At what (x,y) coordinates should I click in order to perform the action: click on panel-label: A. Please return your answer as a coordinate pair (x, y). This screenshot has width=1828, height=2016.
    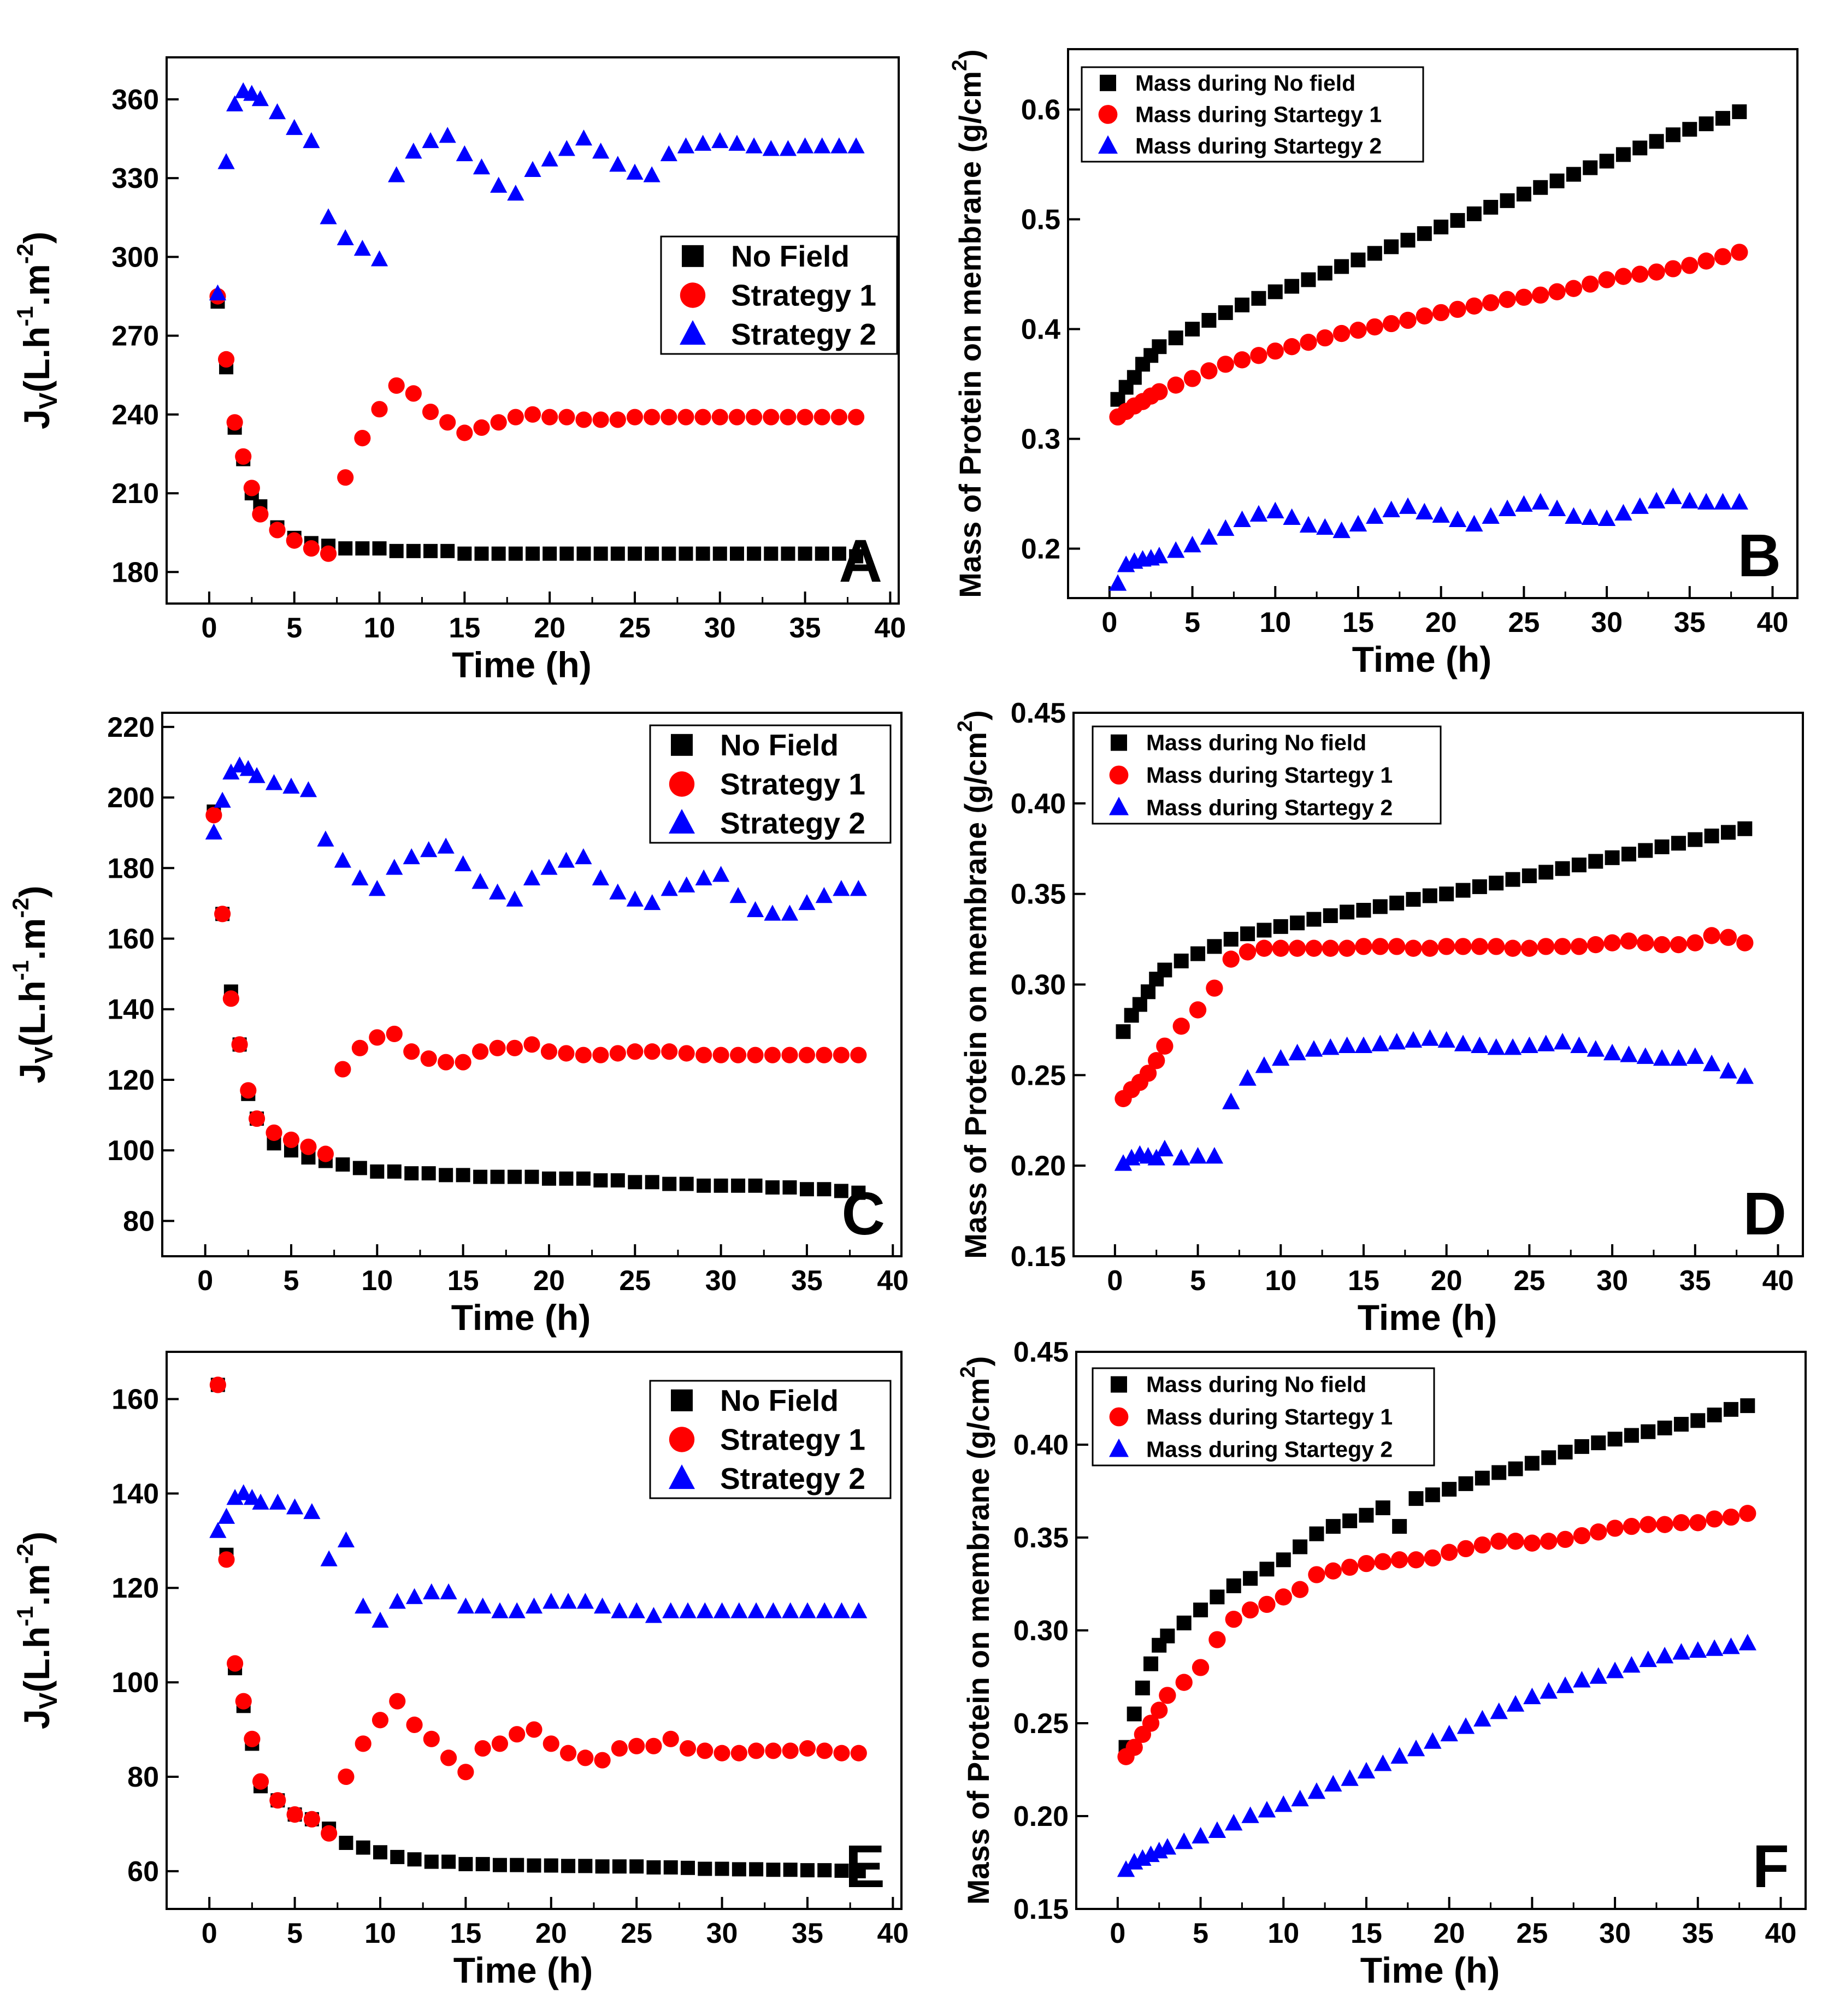
    Looking at the image, I should click on (860, 561).